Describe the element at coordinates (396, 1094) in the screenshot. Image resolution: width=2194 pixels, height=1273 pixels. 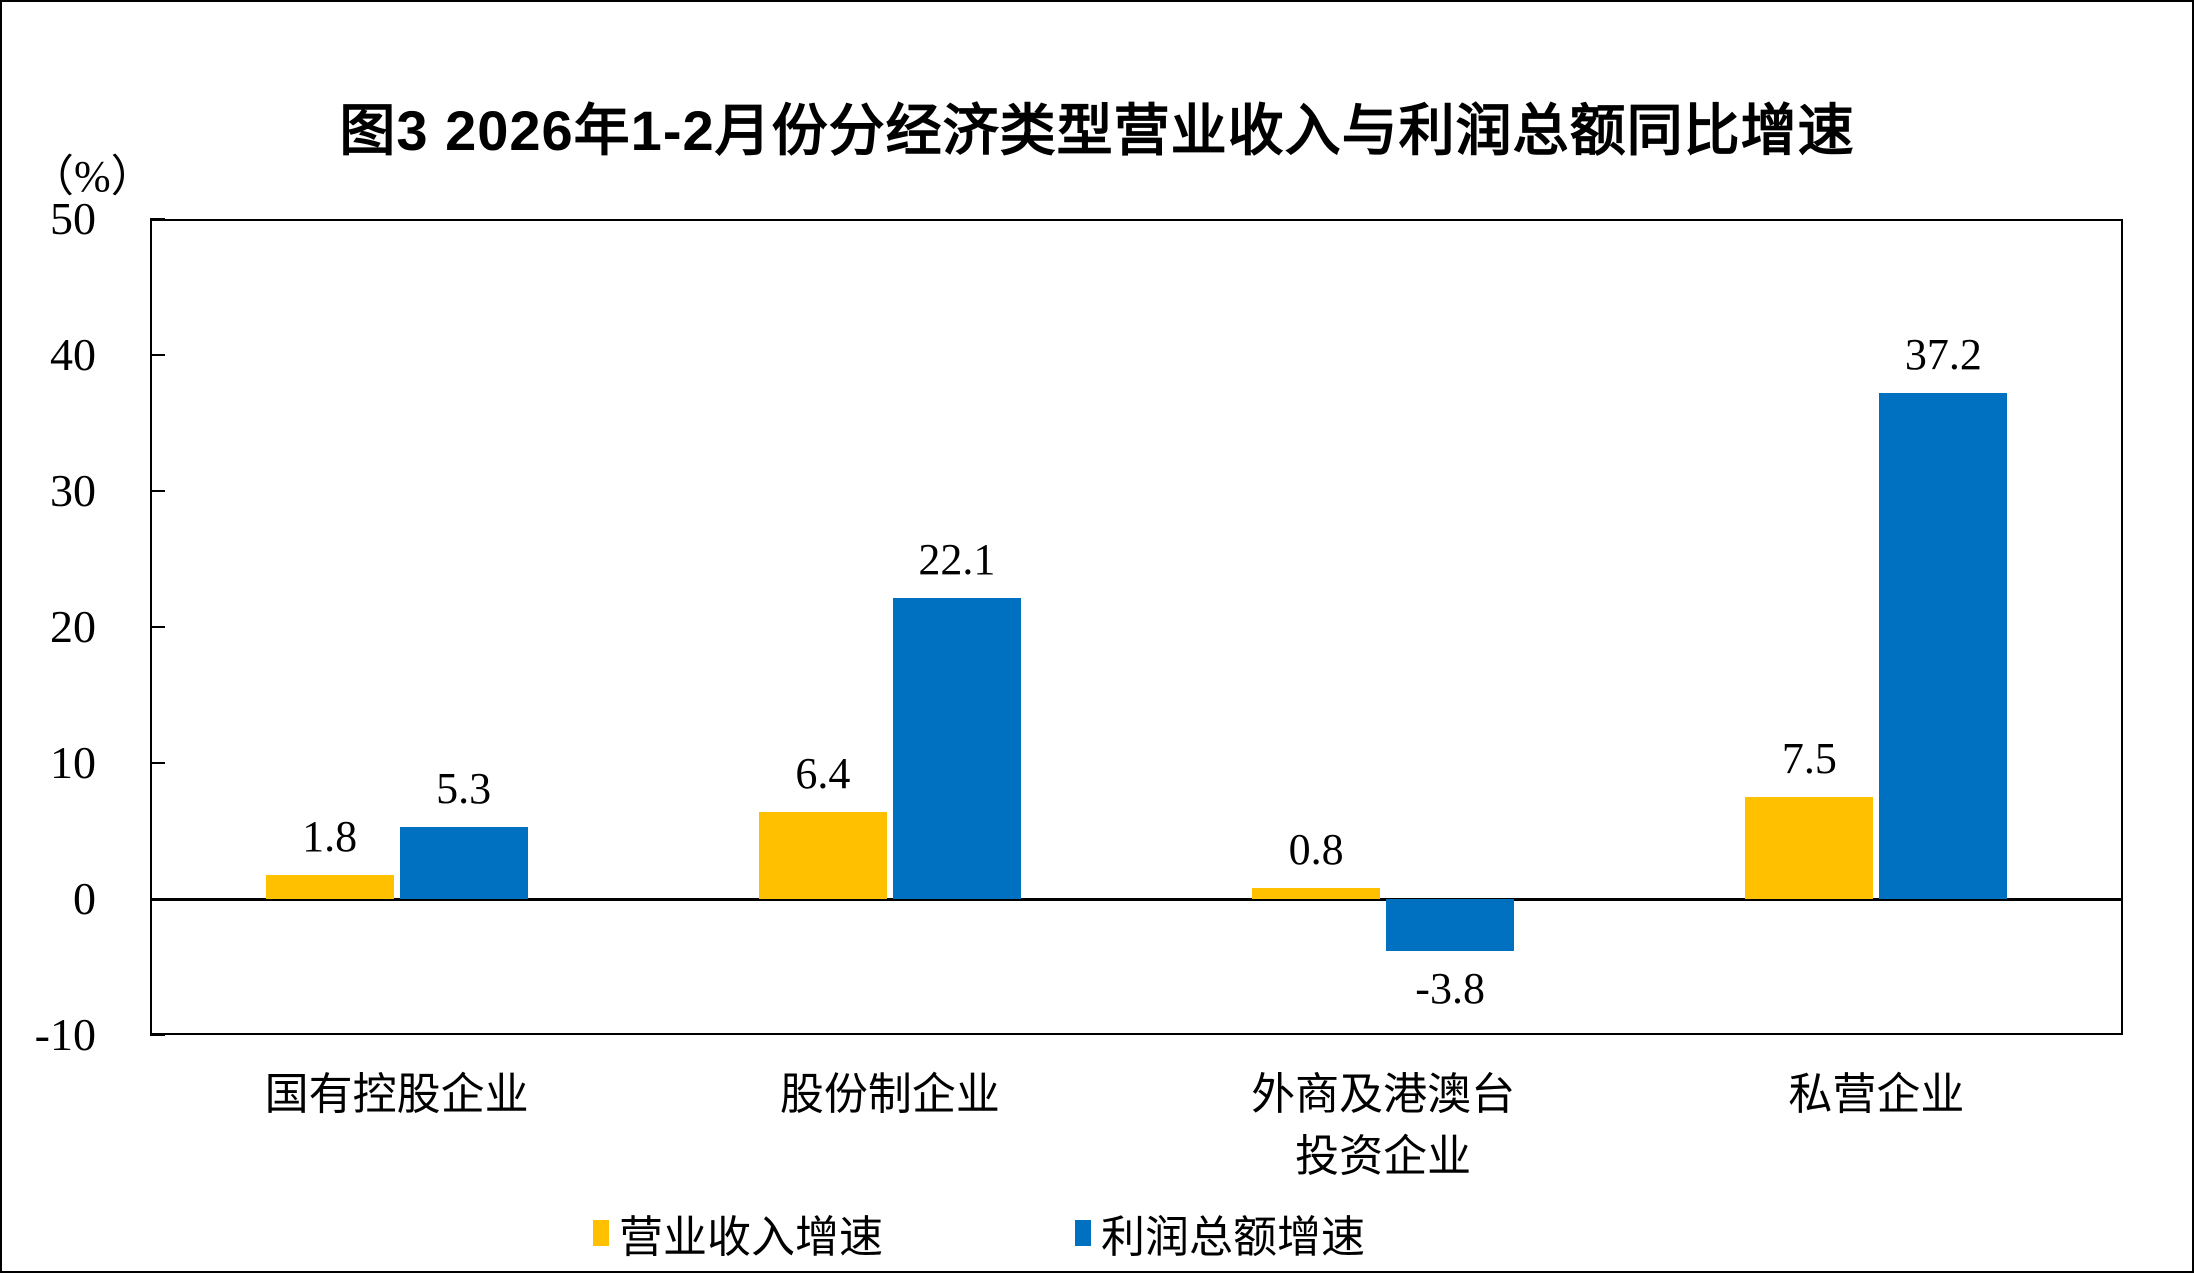
I see `category-label: 国有控股企业` at that location.